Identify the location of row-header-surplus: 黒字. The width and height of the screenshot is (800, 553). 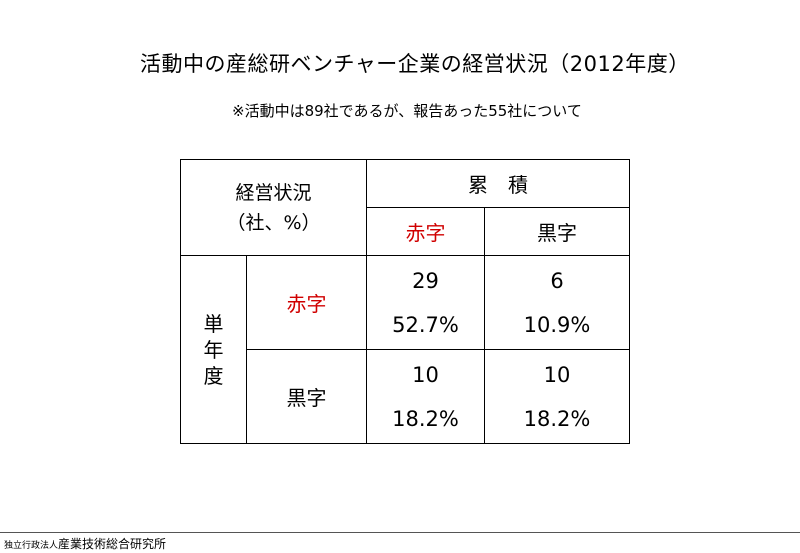
(306, 396).